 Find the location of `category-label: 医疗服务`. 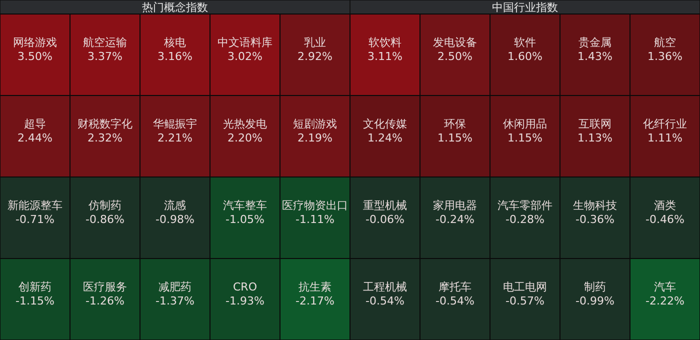

category-label: 医疗服务 is located at coordinates (105, 287).